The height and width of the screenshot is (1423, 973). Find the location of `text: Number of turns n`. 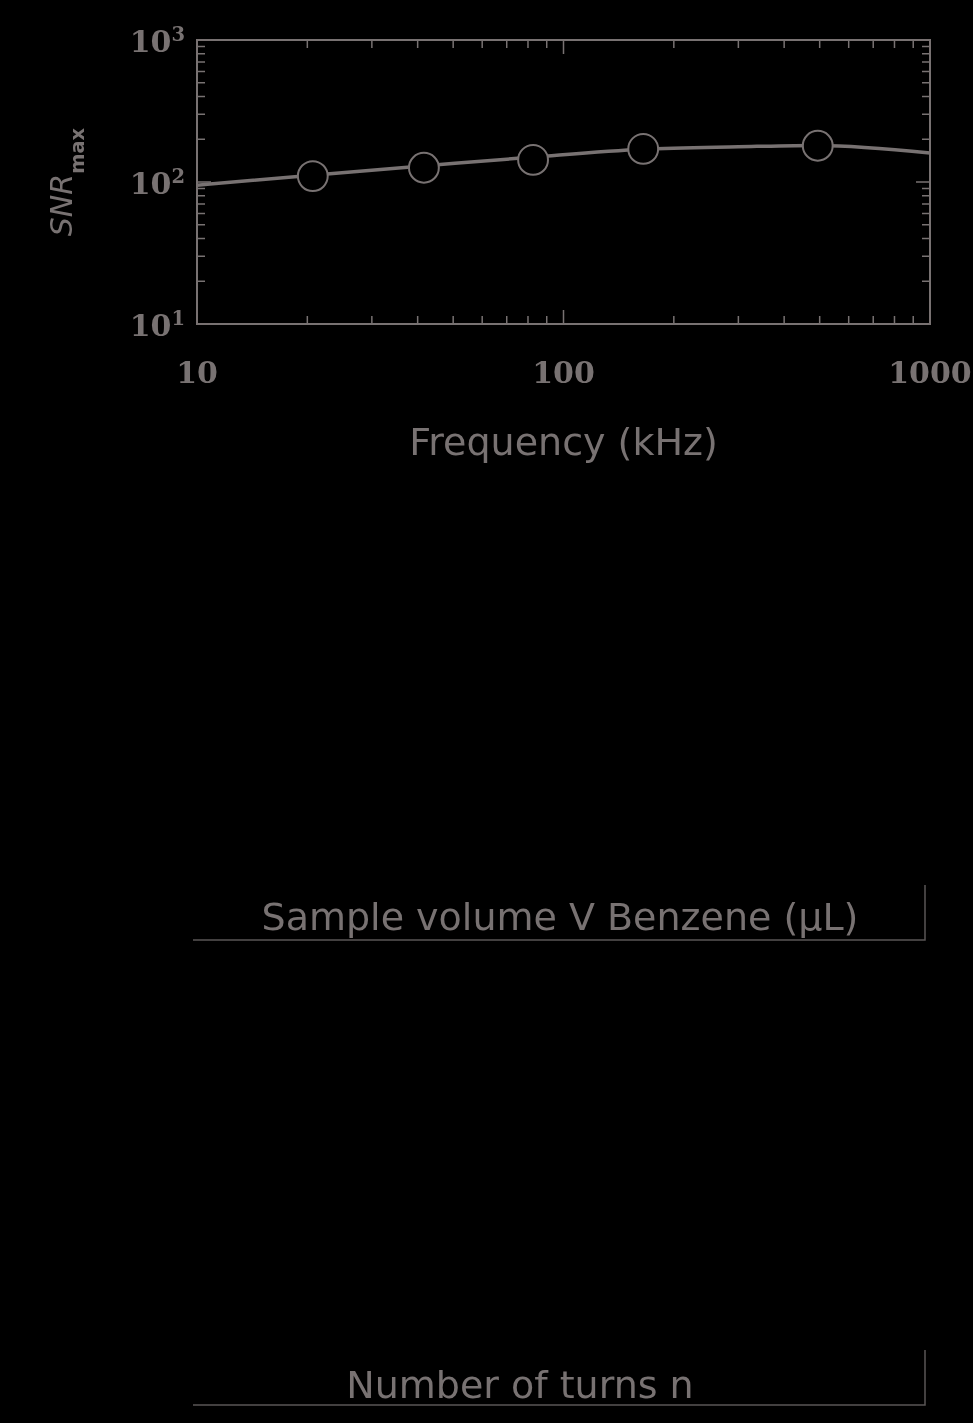

text: Number of turns n is located at coordinates (520, 1385).